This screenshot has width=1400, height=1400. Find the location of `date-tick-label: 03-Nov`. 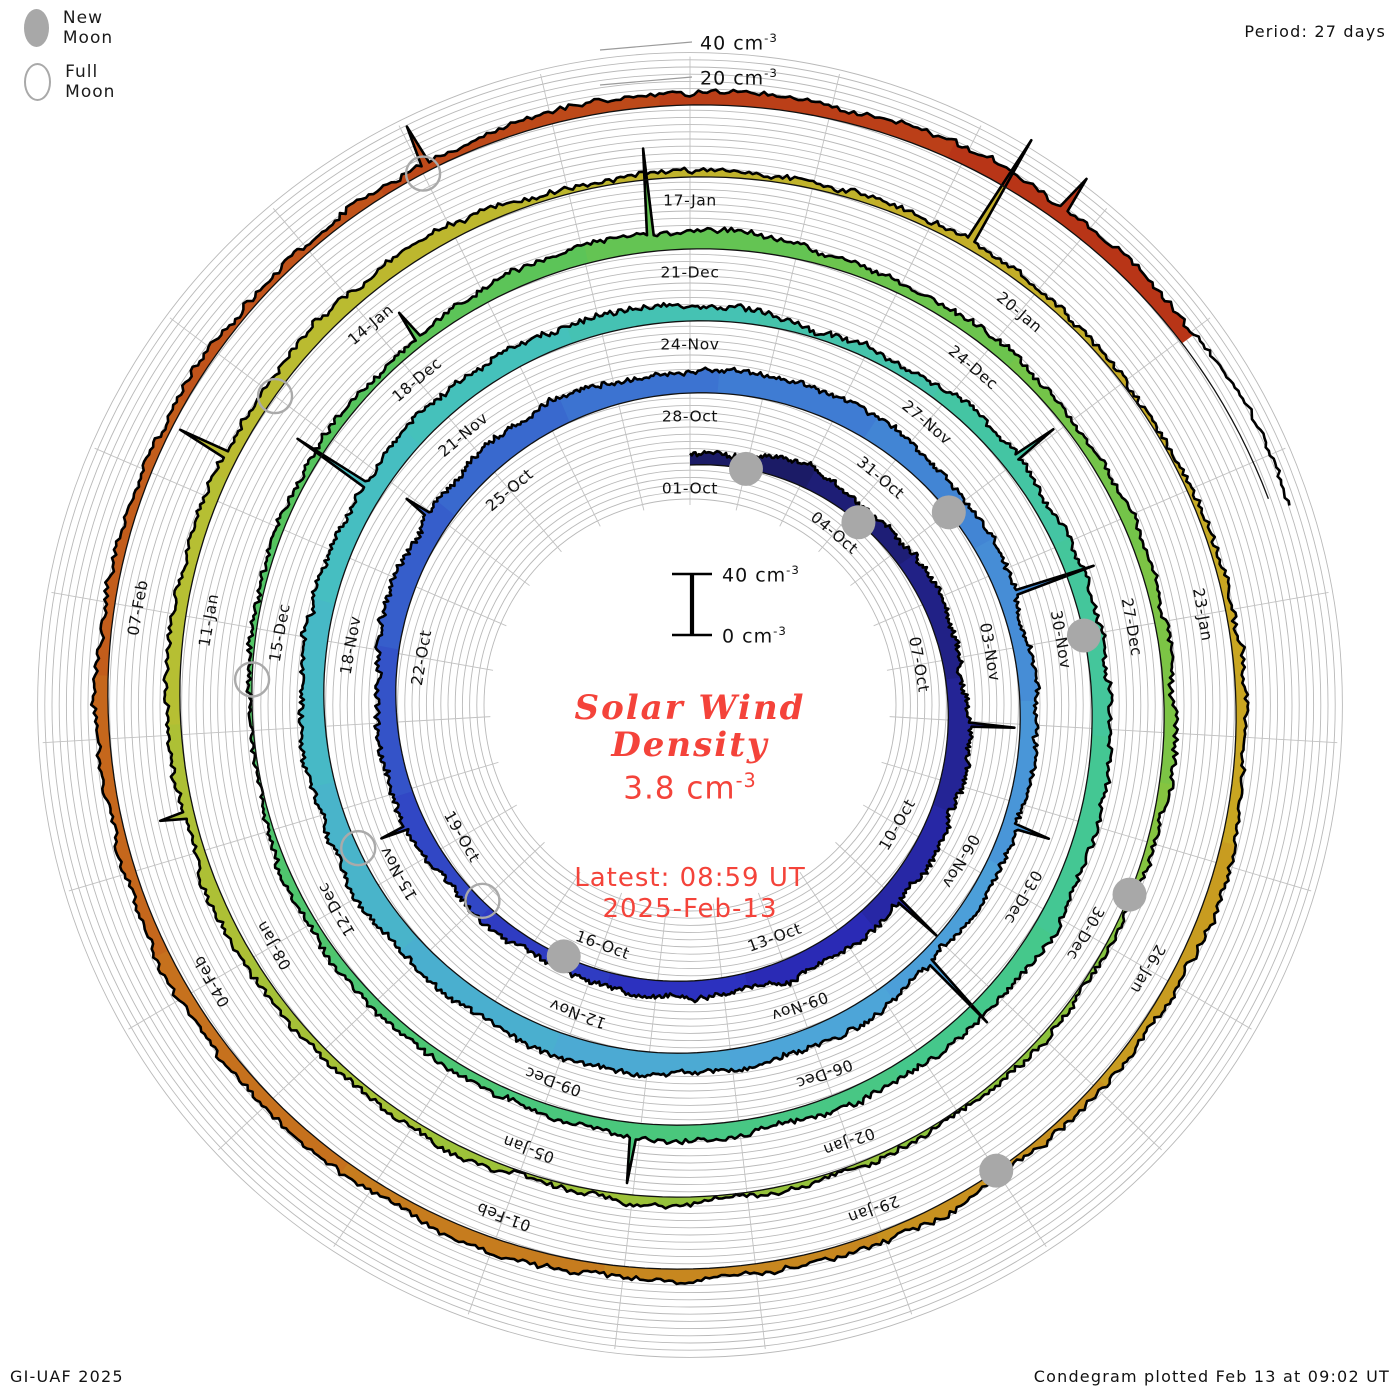

date-tick-label: 03-Nov is located at coordinates (990, 651).